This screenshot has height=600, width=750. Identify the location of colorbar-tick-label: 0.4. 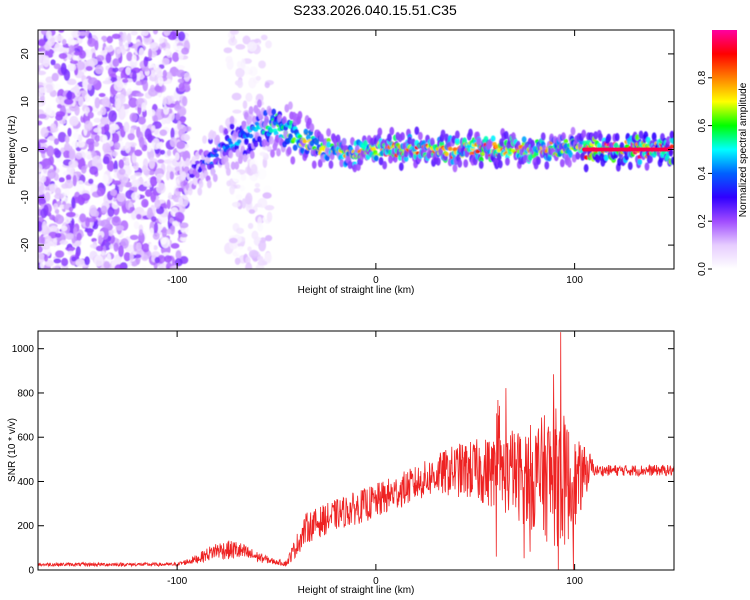
(702, 173).